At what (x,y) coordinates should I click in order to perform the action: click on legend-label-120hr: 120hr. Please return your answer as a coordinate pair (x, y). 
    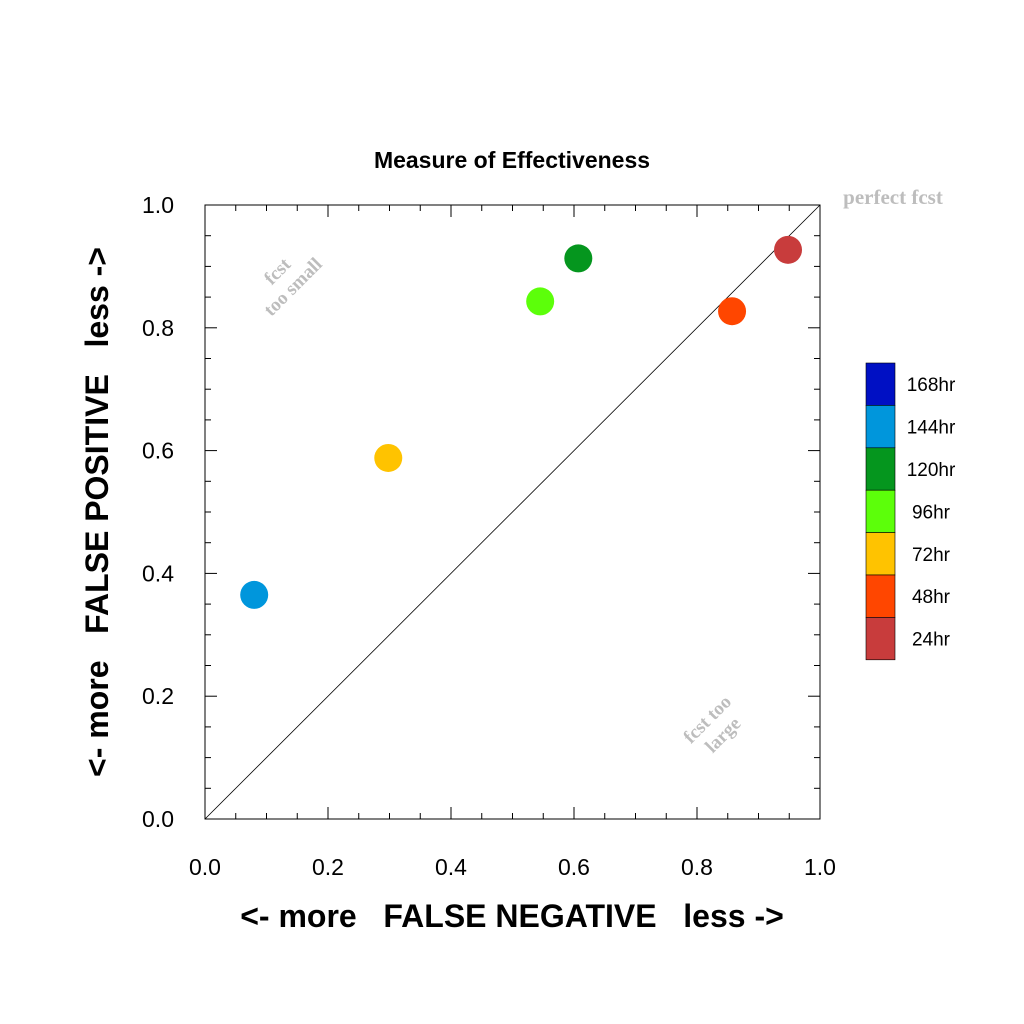
    Looking at the image, I should click on (931, 470).